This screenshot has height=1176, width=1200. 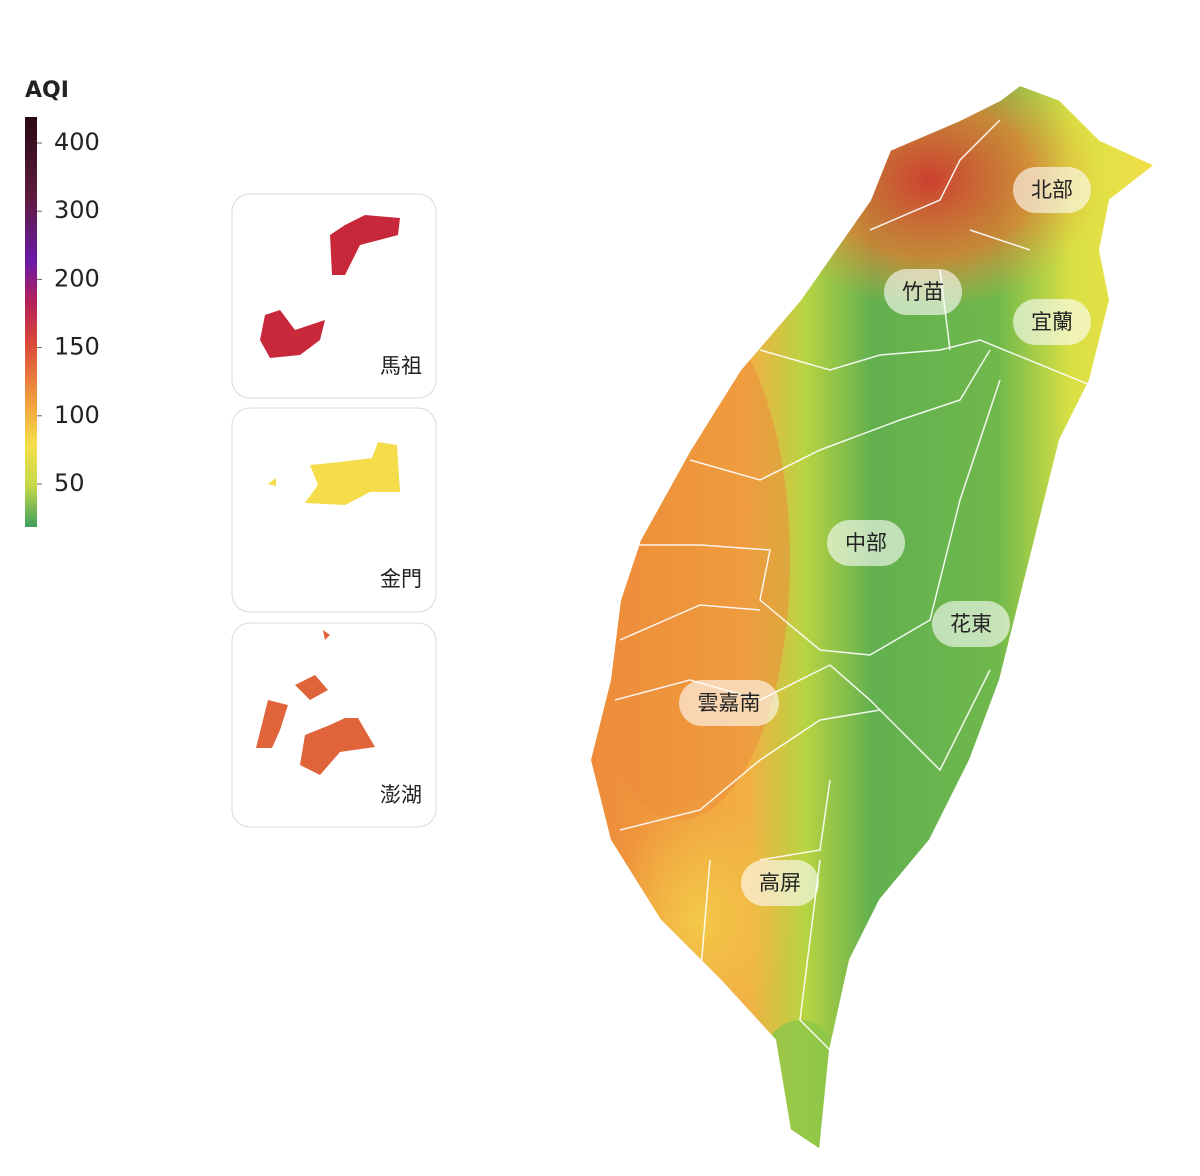 What do you see at coordinates (401, 579) in the screenshot?
I see `inset-label: 金門` at bounding box center [401, 579].